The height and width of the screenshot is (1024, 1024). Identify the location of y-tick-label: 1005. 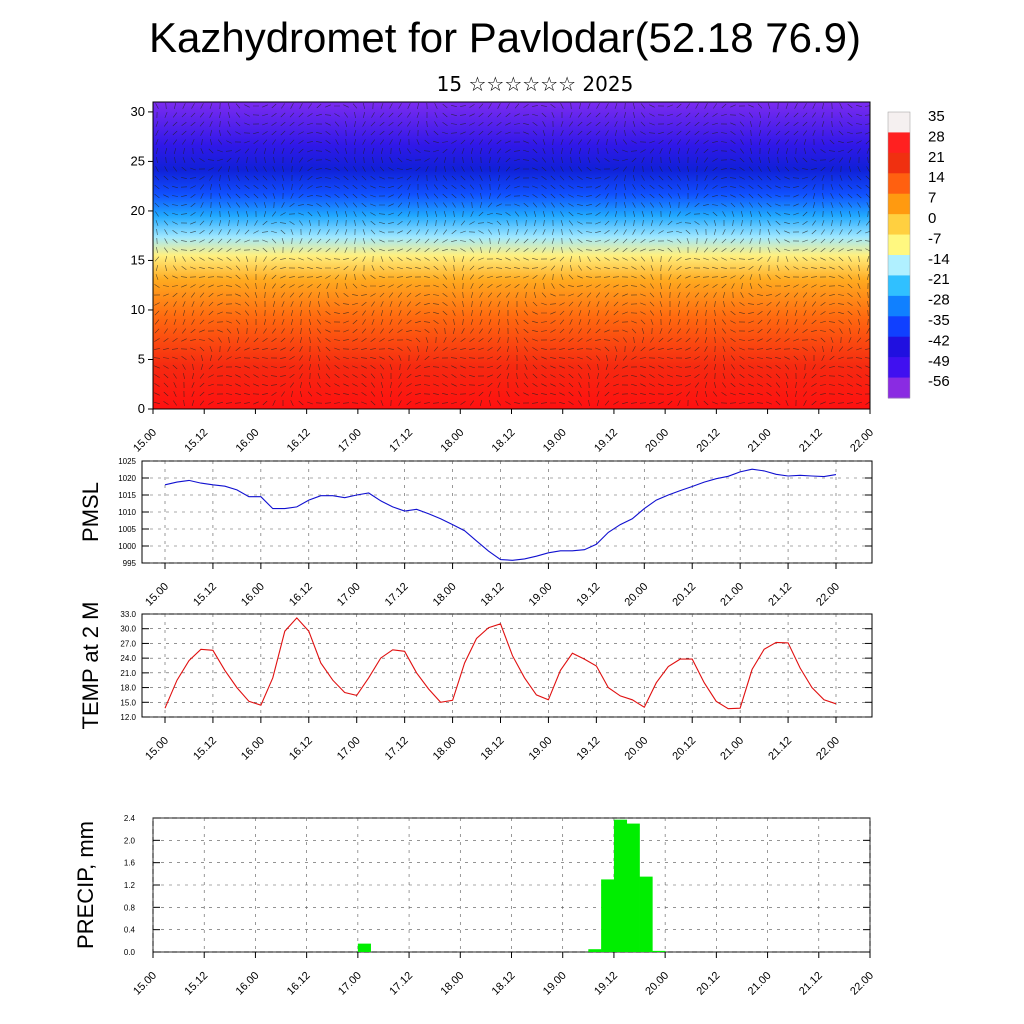
(127, 529).